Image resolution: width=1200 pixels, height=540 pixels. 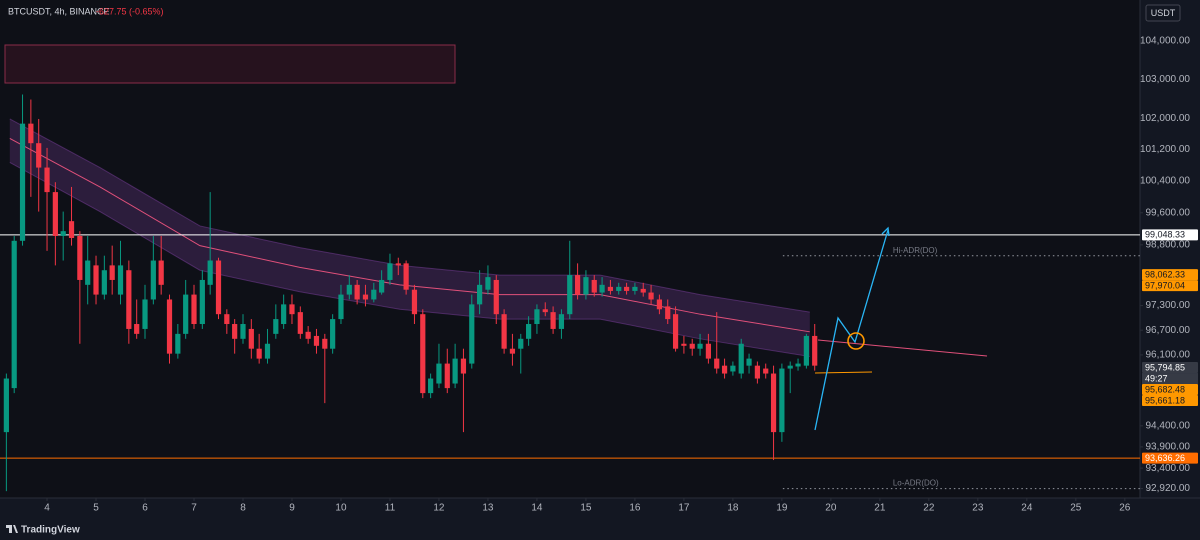 What do you see at coordinates (635, 508) in the screenshot?
I see `x-tick-label: 16` at bounding box center [635, 508].